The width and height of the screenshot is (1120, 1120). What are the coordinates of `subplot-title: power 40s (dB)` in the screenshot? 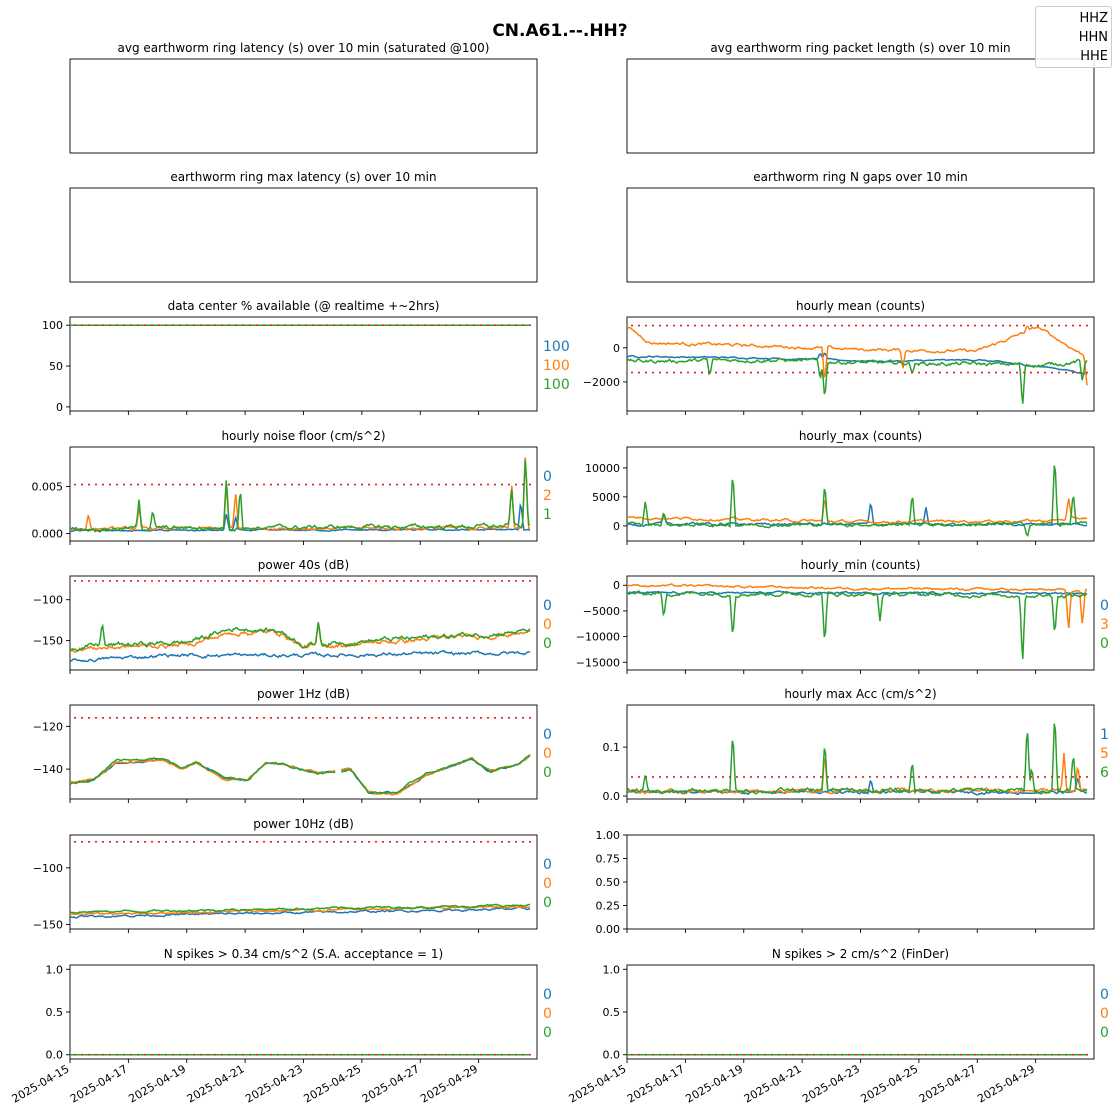 It's located at (303, 565).